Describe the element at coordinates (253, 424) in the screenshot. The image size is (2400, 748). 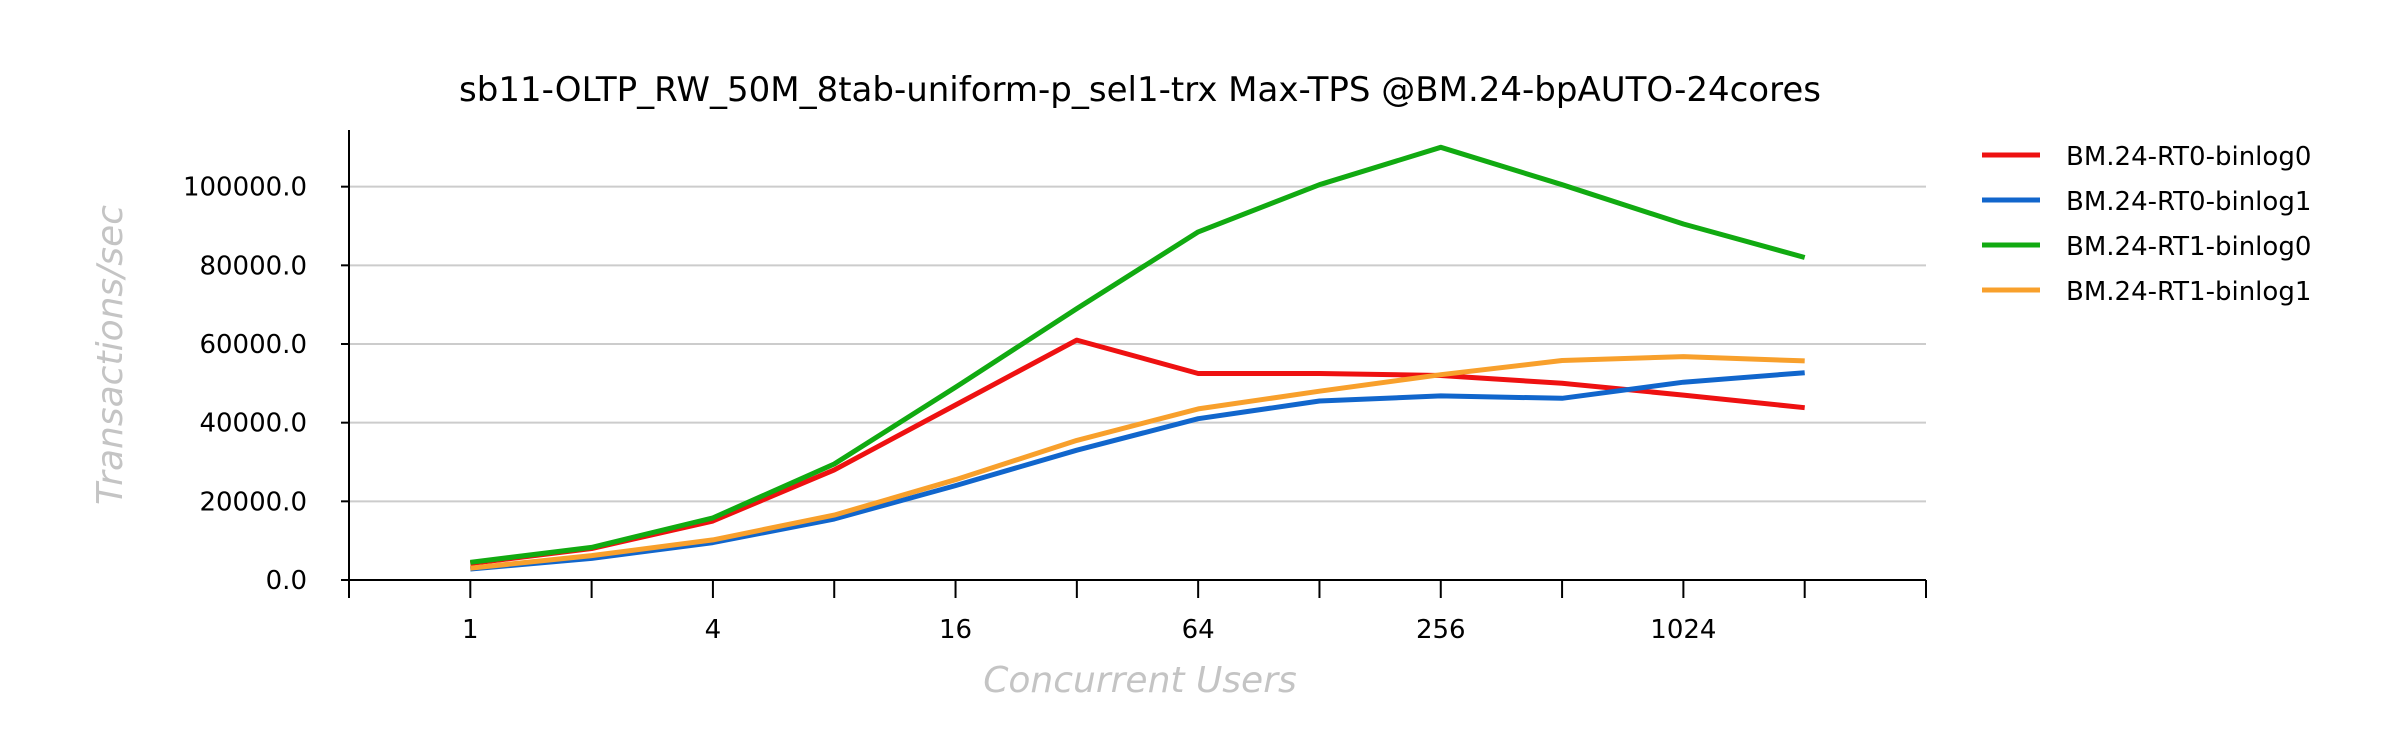
I see `y-tick-label: 40000.0` at that location.